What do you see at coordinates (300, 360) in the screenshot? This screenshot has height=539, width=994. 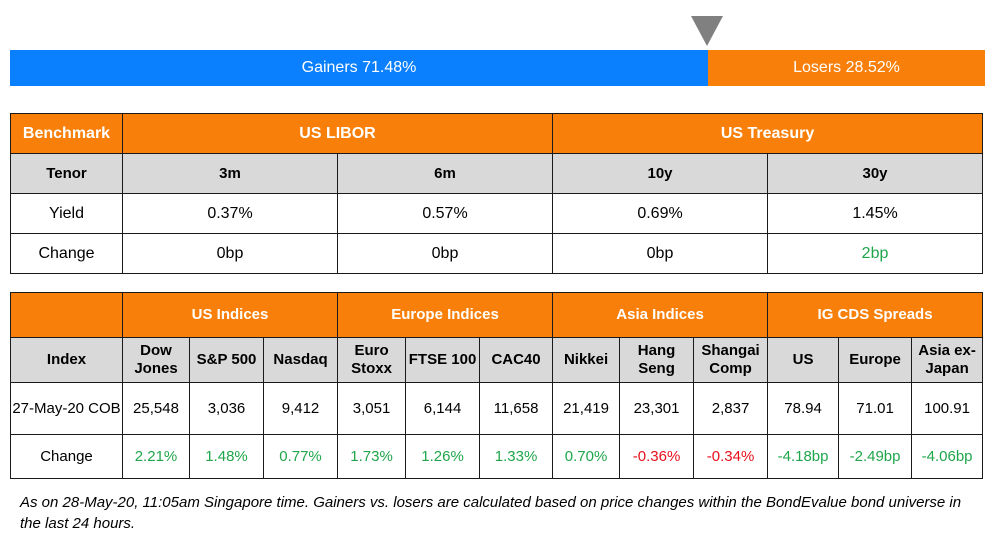 I see `index-name: Nasdaq` at bounding box center [300, 360].